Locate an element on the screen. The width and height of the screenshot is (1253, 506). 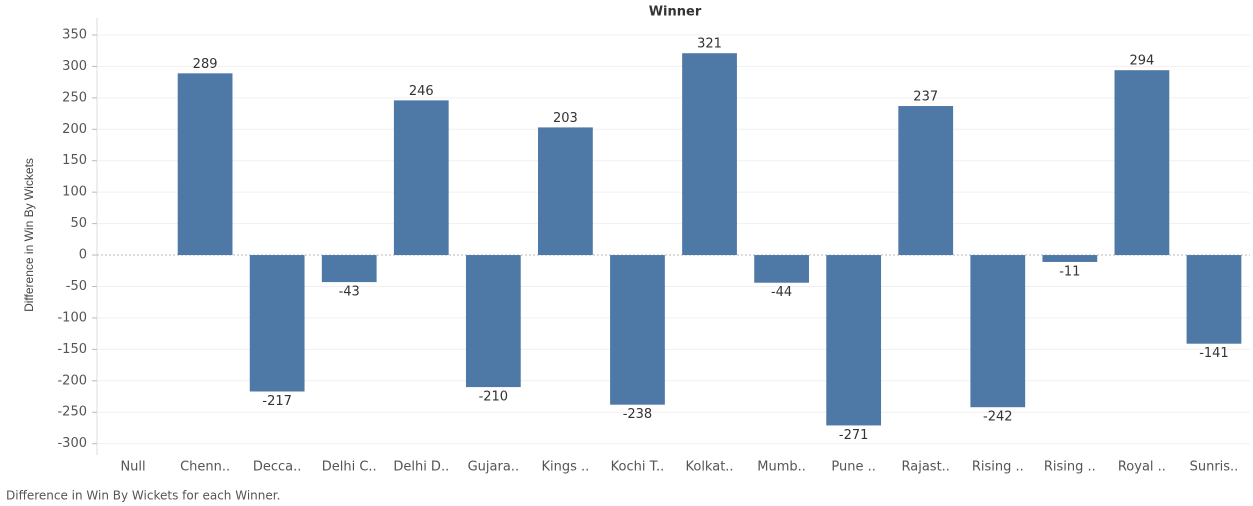
y-tick-label: 350 is located at coordinates (74, 34).